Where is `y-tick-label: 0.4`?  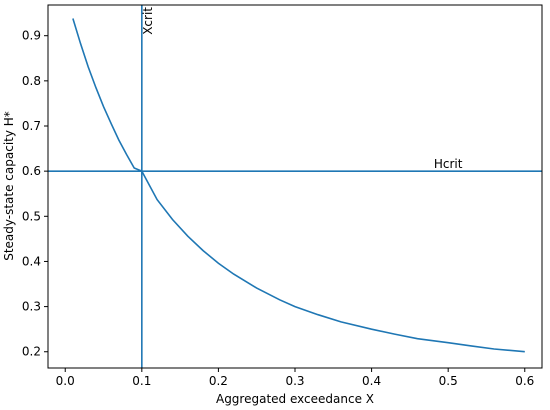 y-tick-label: 0.4 is located at coordinates (31, 261).